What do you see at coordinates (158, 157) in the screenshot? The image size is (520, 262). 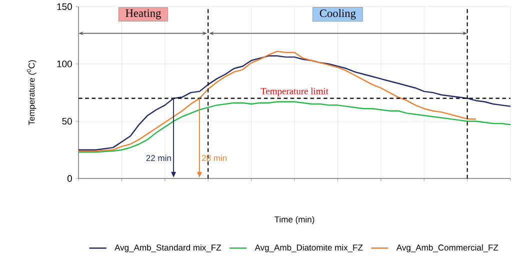 I see `annotation: 22 min` at bounding box center [158, 157].